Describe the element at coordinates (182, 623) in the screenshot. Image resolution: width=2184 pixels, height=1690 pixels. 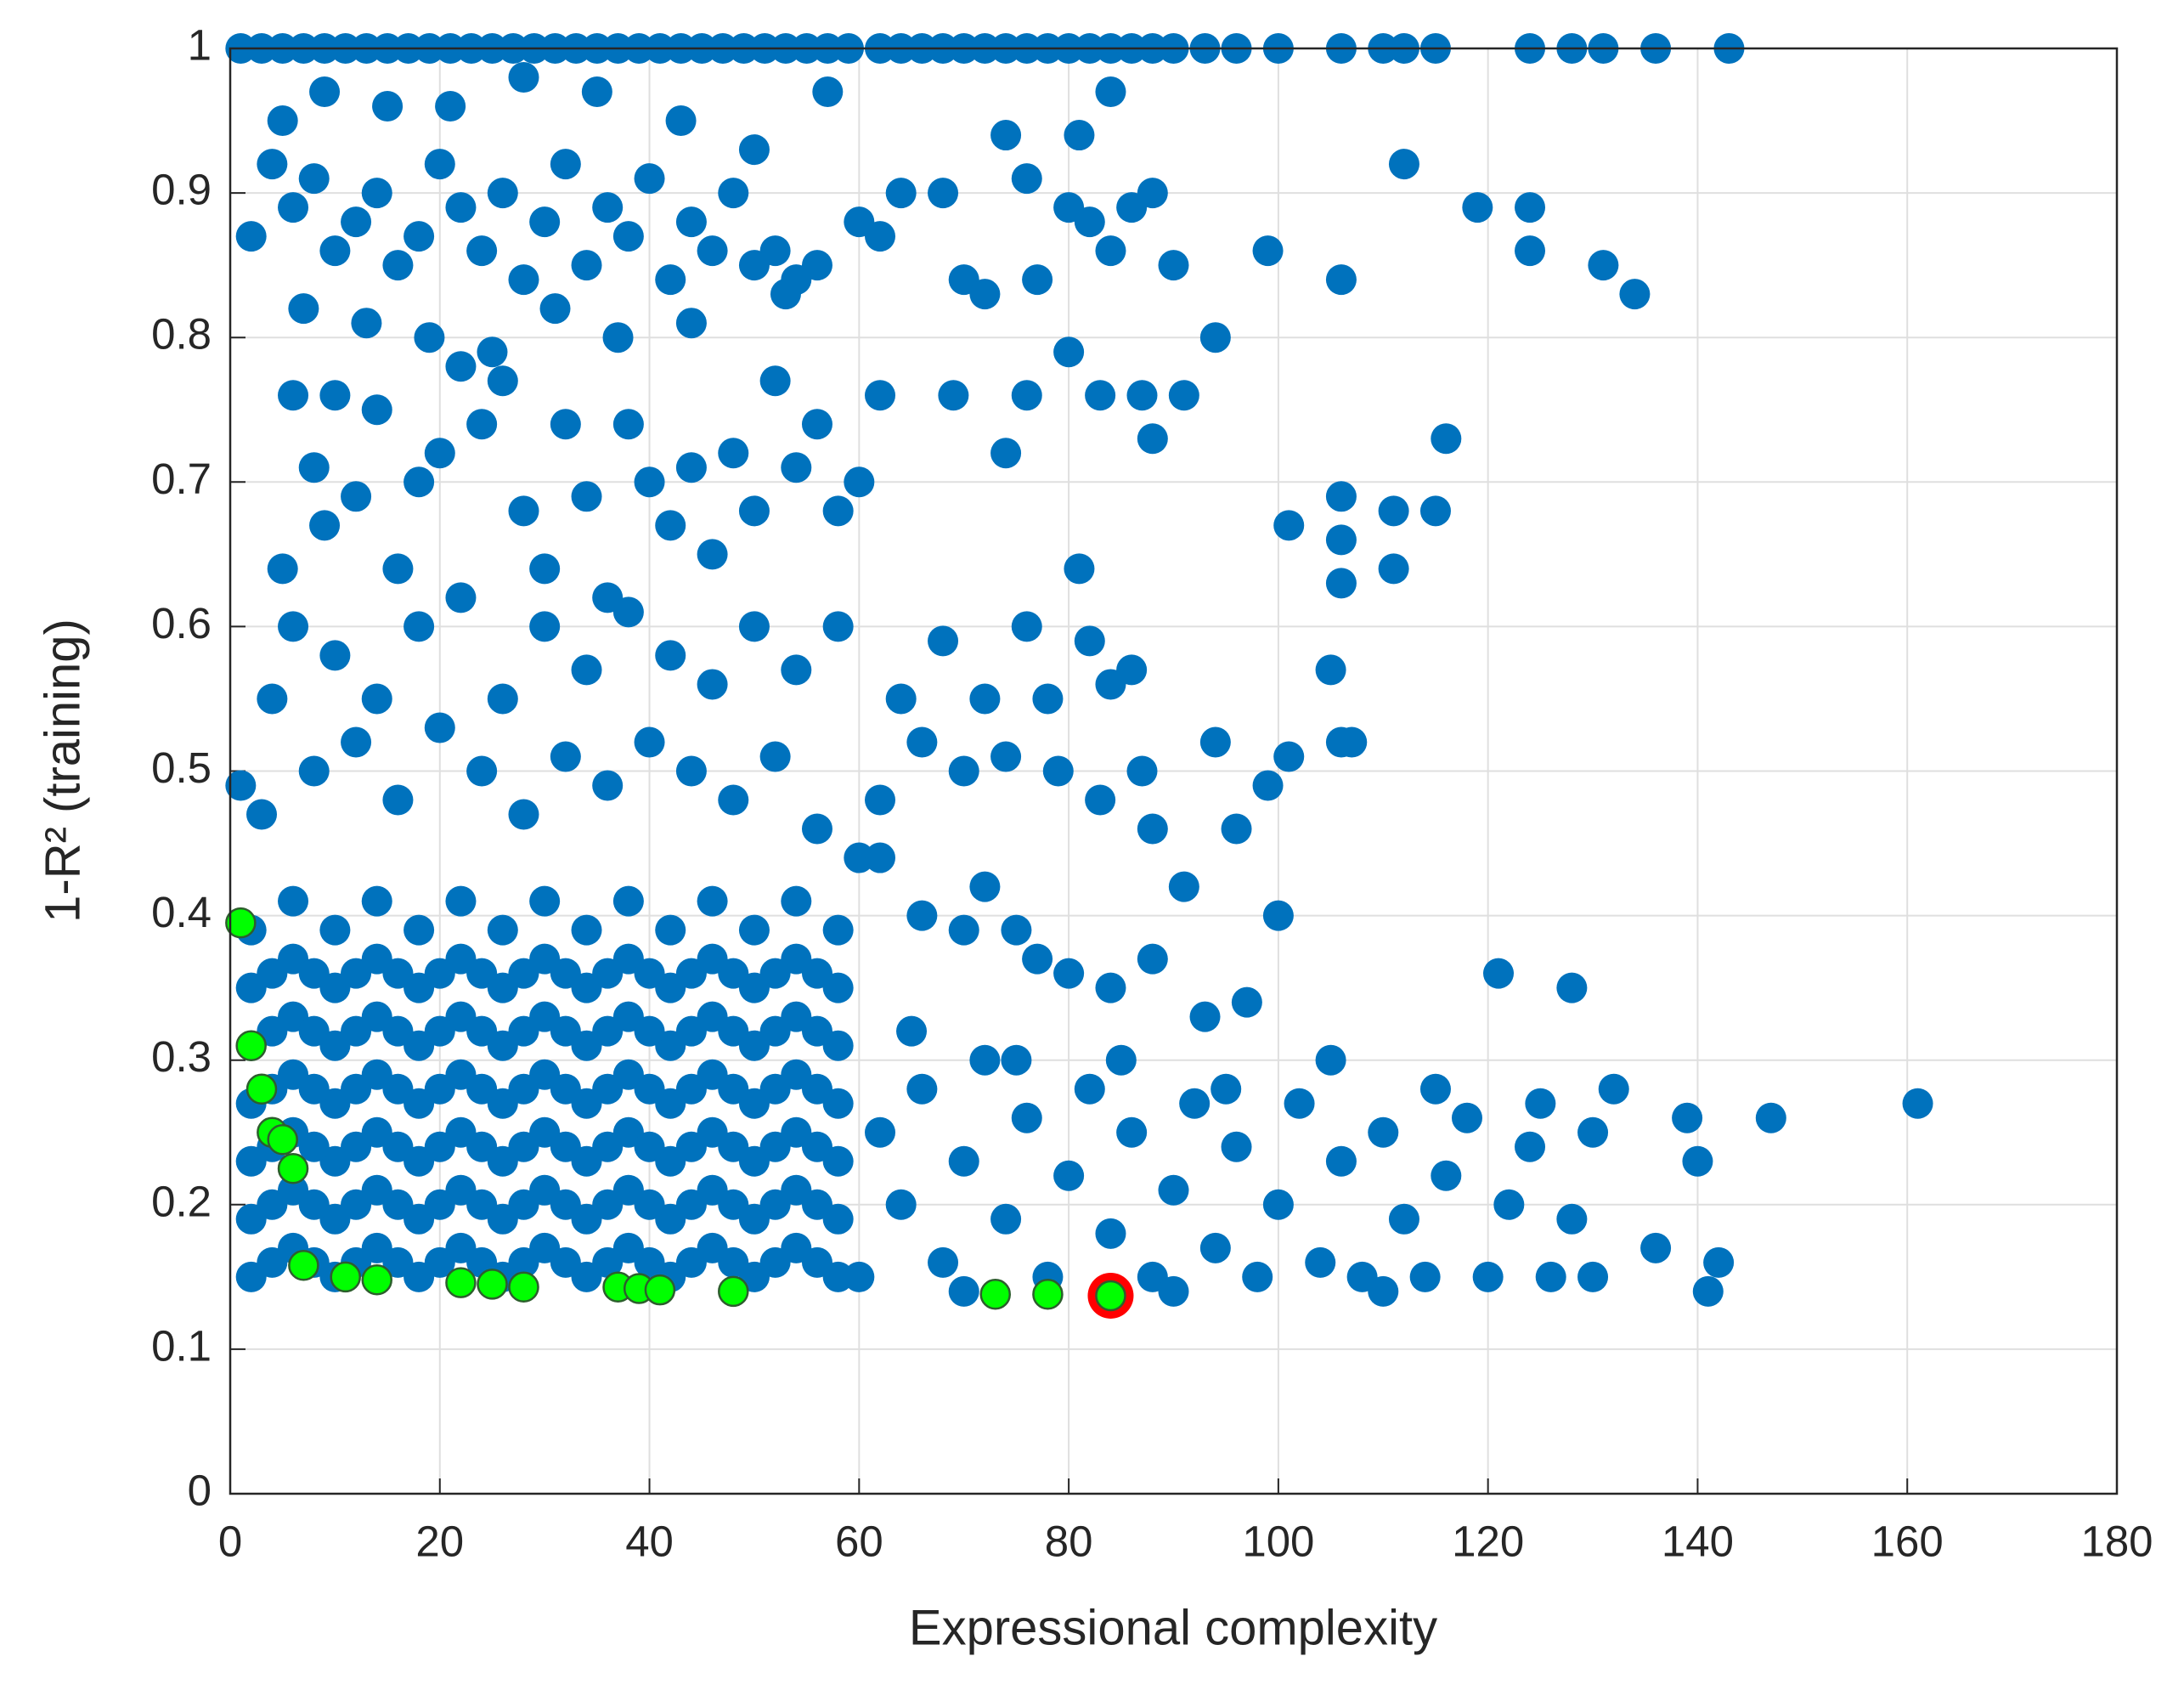
I see `y-tick-label: 0.6` at that location.